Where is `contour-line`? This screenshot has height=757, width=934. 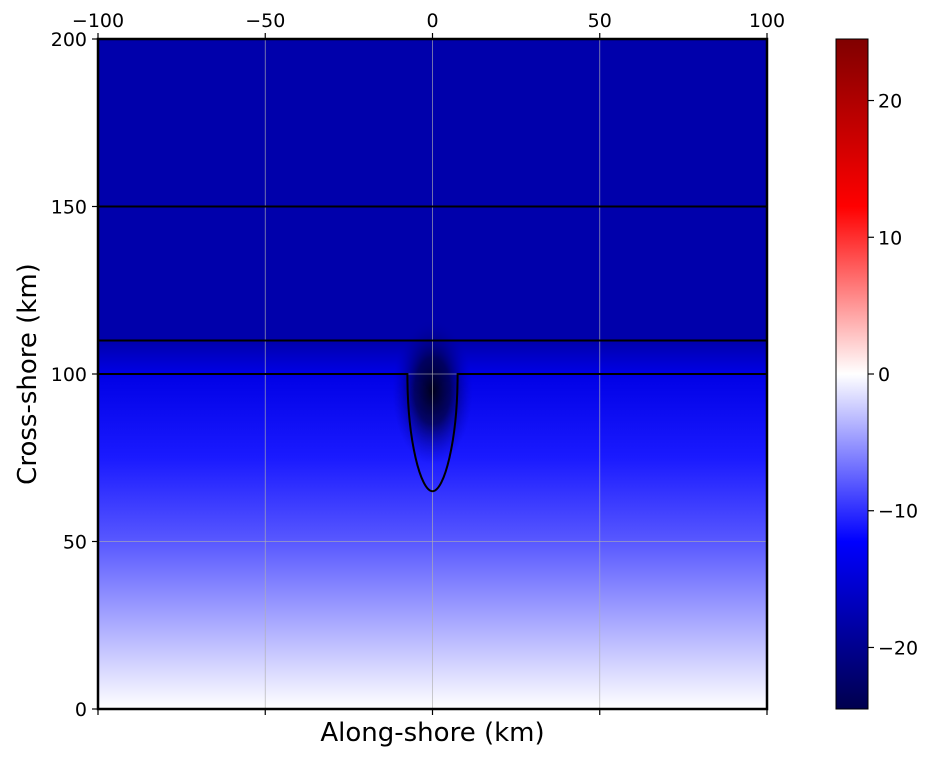
contour-line is located at coordinates (432, 433).